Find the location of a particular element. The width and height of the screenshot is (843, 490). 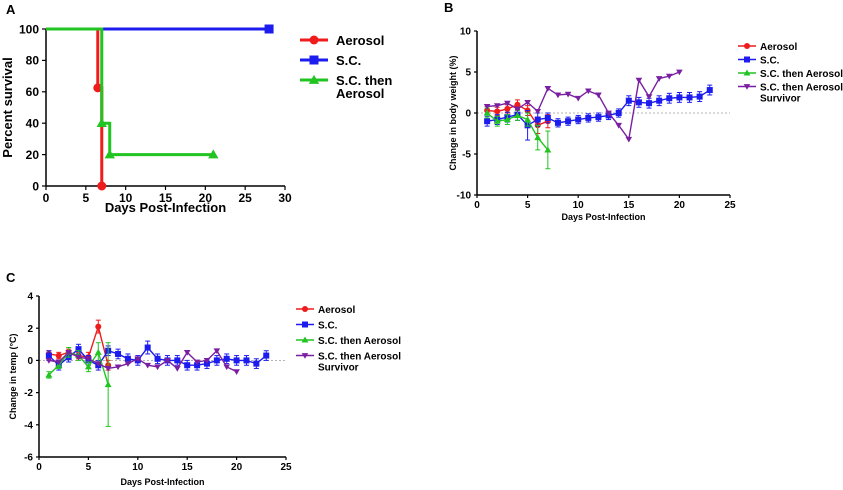

series-survivor is located at coordinates (142, 361).